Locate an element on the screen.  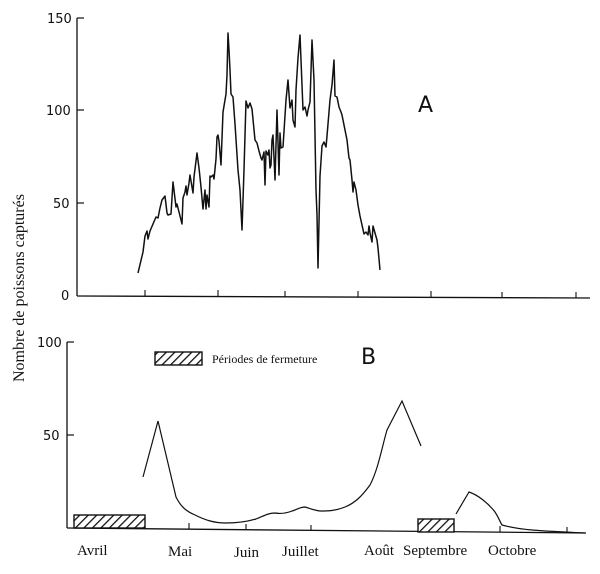
legend: Périodes de fermeture is located at coordinates (235, 358).